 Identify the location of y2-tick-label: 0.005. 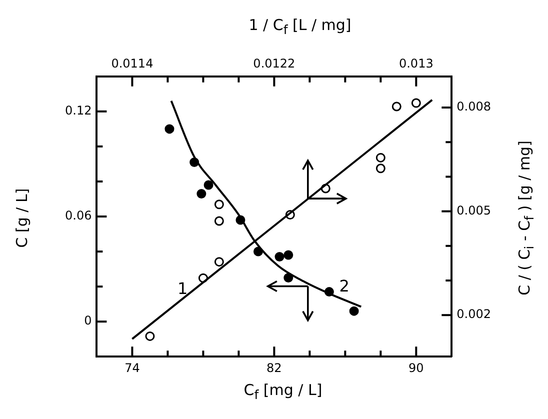
(474, 210).